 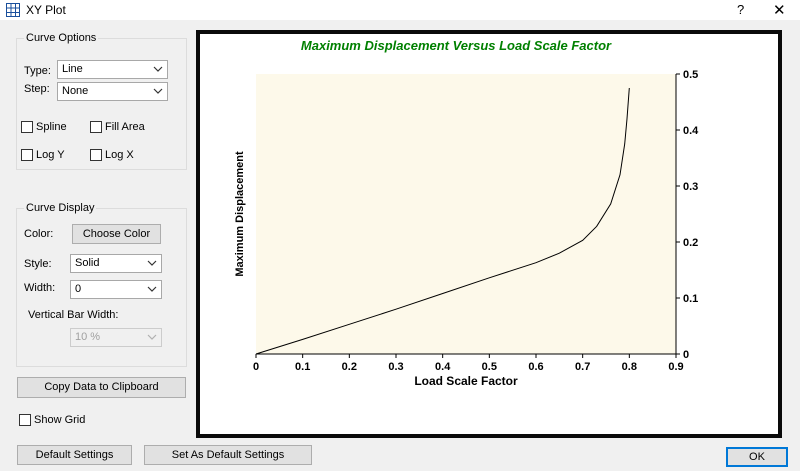 What do you see at coordinates (40, 288) in the screenshot?
I see `width-label: Width:` at bounding box center [40, 288].